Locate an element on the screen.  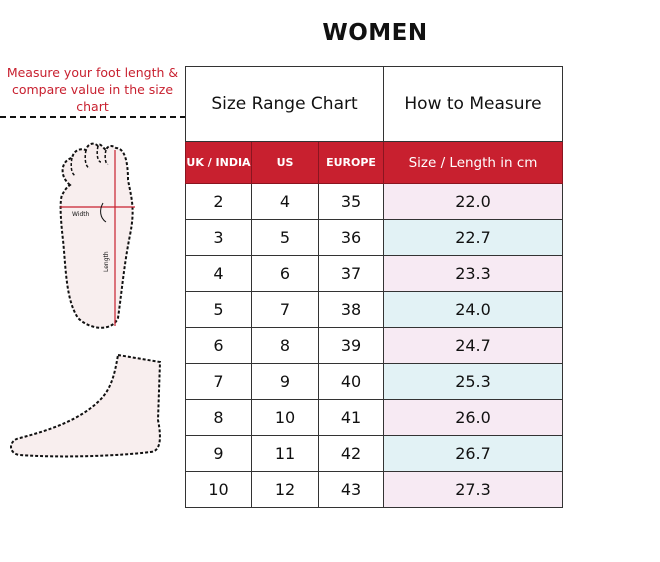
table-row: 2 4 35 22.0 is located at coordinates (374, 201).